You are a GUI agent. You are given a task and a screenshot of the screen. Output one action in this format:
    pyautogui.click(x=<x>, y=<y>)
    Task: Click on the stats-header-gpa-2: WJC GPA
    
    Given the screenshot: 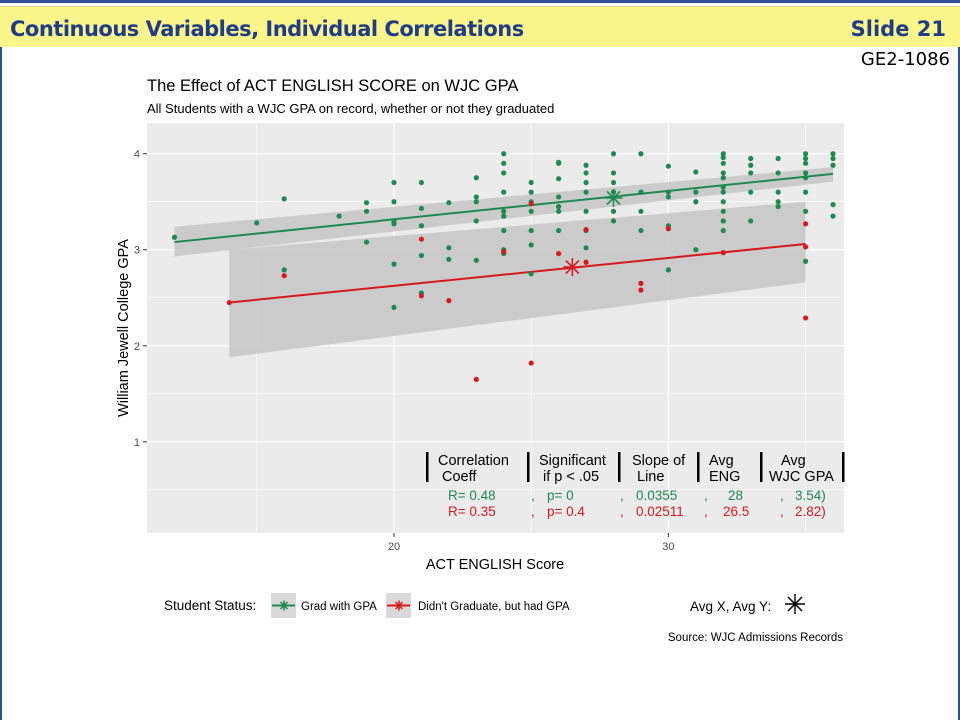 What is the action you would take?
    pyautogui.click(x=801, y=477)
    